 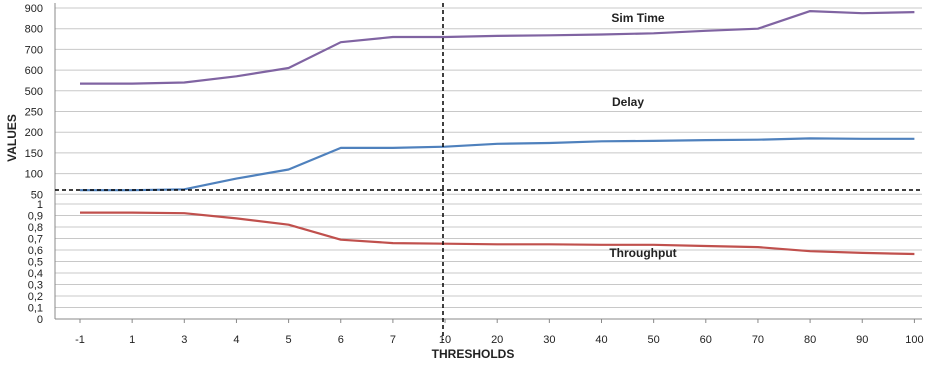 I want to click on x-tick-label: 5, so click(x=289, y=340).